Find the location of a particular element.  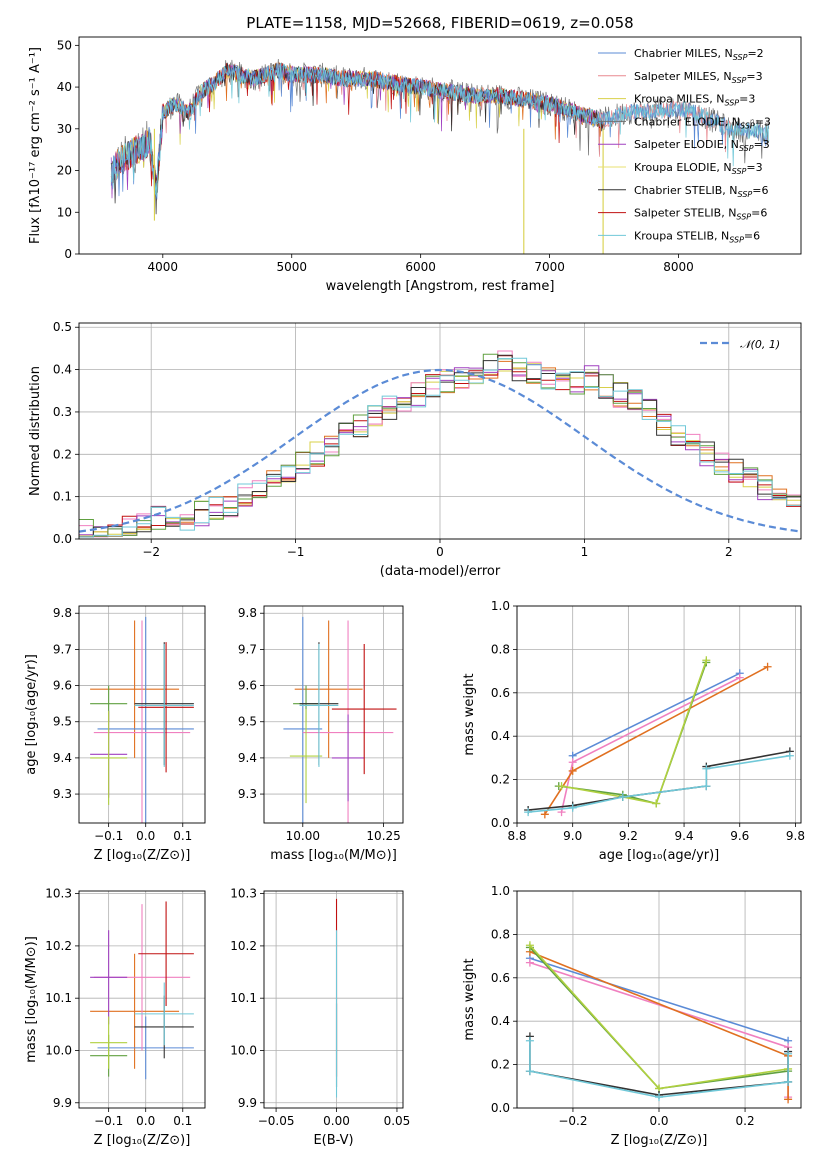

x-tick-label: −2 is located at coordinates (151, 552).